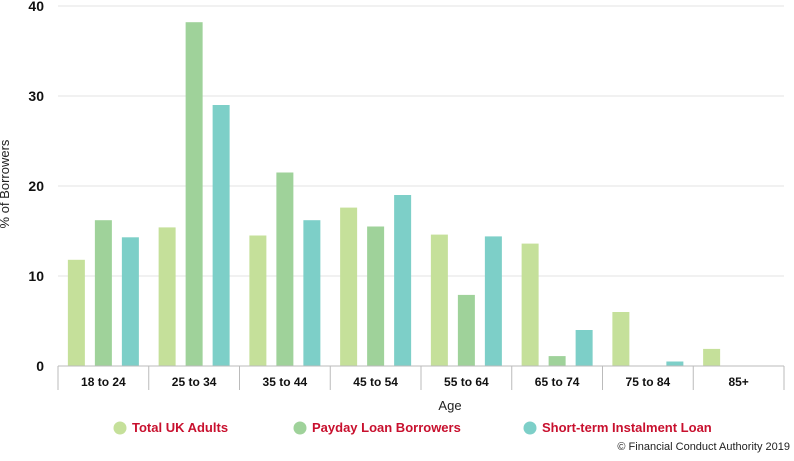 The image size is (794, 461). I want to click on legend-item: Total UK Adults, so click(170, 427).